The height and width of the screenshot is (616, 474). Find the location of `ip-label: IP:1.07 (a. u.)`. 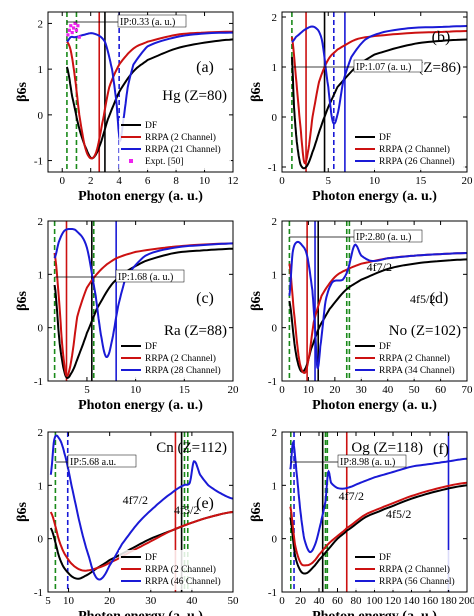

ip-label: IP:1.07 (a. u.) is located at coordinates (383, 67).